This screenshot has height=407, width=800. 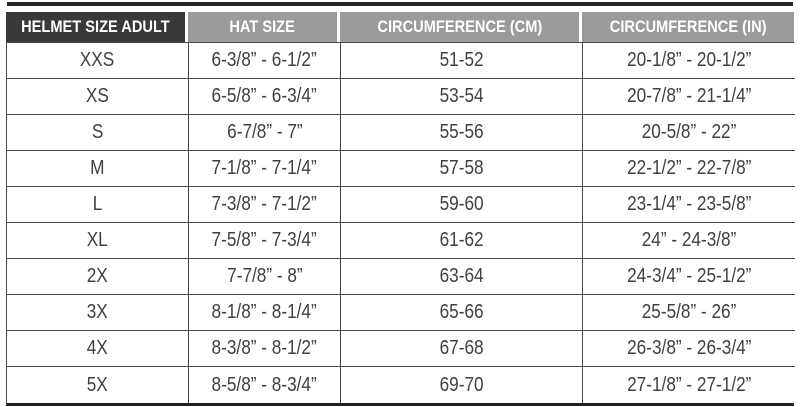 I want to click on cell-hat-size: 8-3/8” - 8-1/2”, so click(x=265, y=349).